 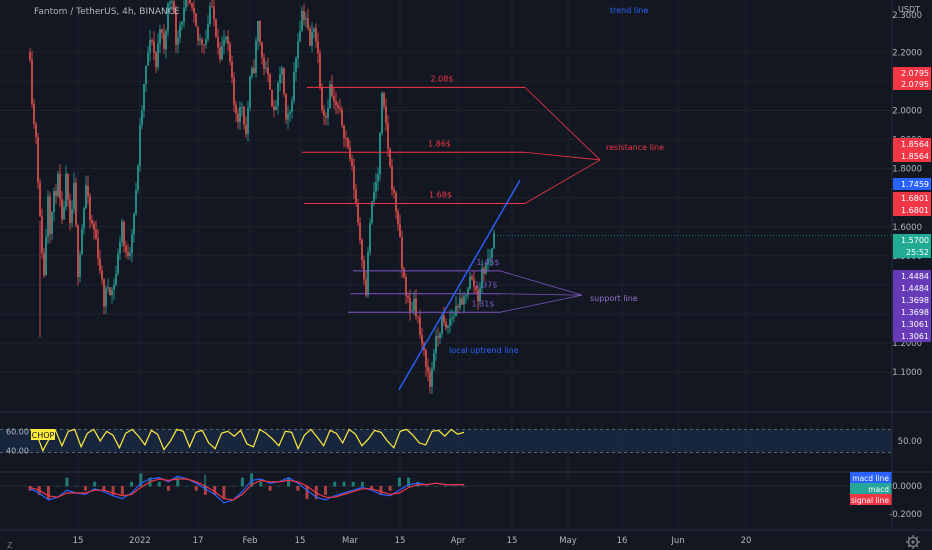 I want to click on resistance-arrow, so click(x=562, y=124).